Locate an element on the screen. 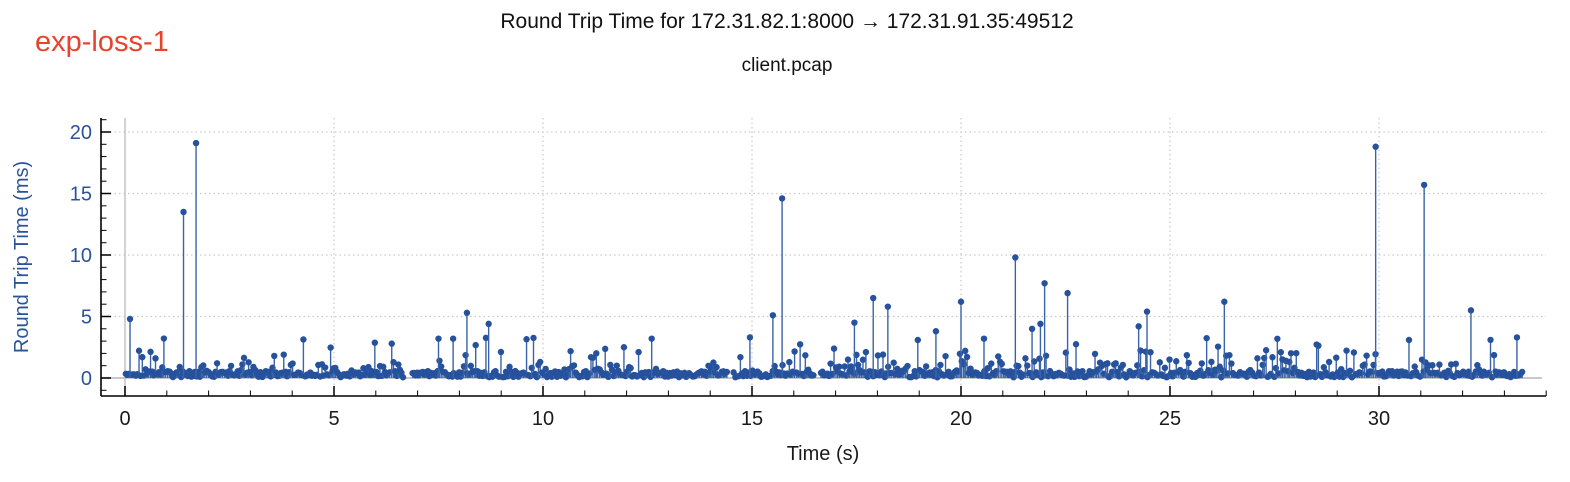 Image resolution: width=1570 pixels, height=482 pixels. x-axis-label: Time (s) is located at coordinates (823, 454).